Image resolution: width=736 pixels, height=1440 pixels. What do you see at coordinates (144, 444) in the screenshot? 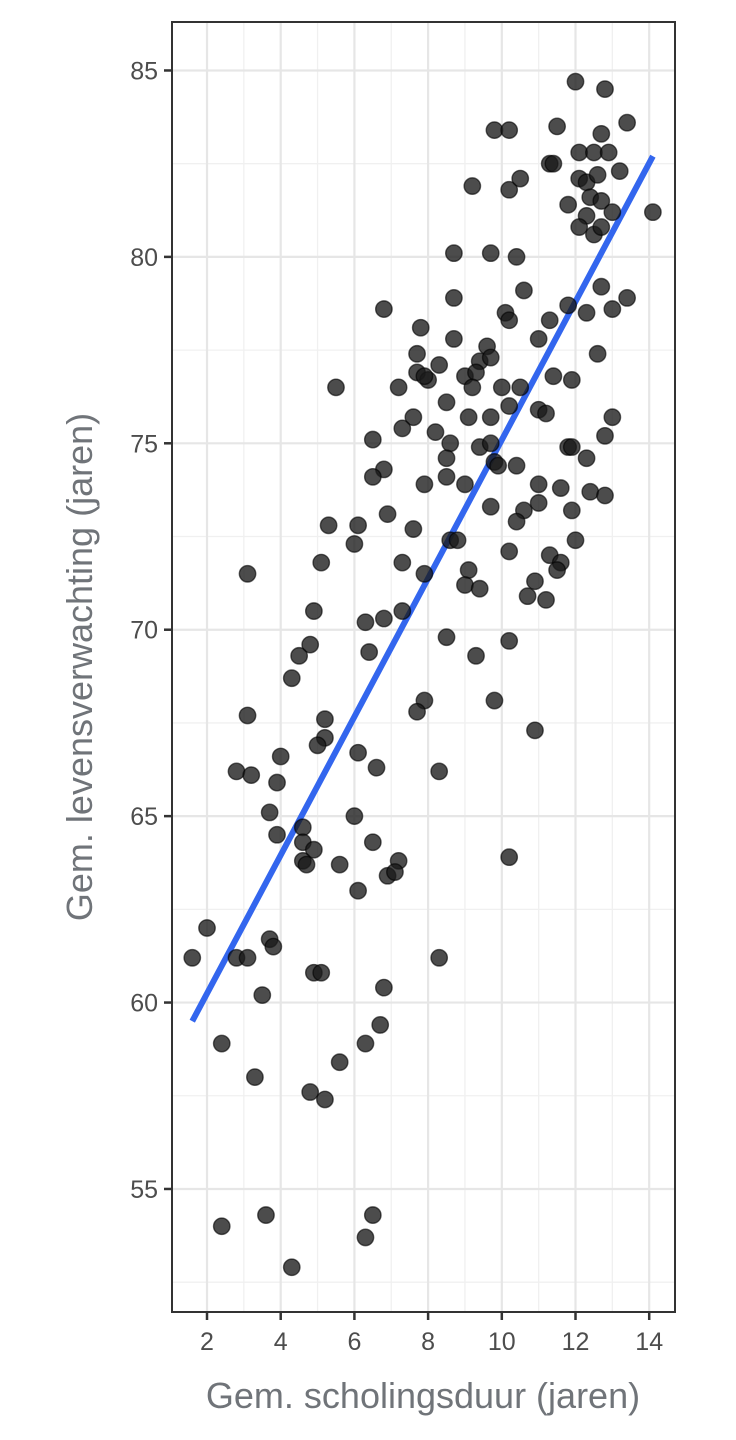
I see `y-tick-label: 75` at bounding box center [144, 444].